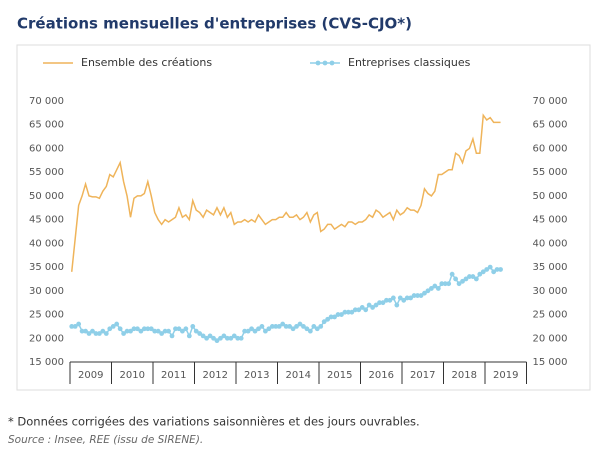  I want to click on y2-tick-label: 65 000, so click(550, 125).